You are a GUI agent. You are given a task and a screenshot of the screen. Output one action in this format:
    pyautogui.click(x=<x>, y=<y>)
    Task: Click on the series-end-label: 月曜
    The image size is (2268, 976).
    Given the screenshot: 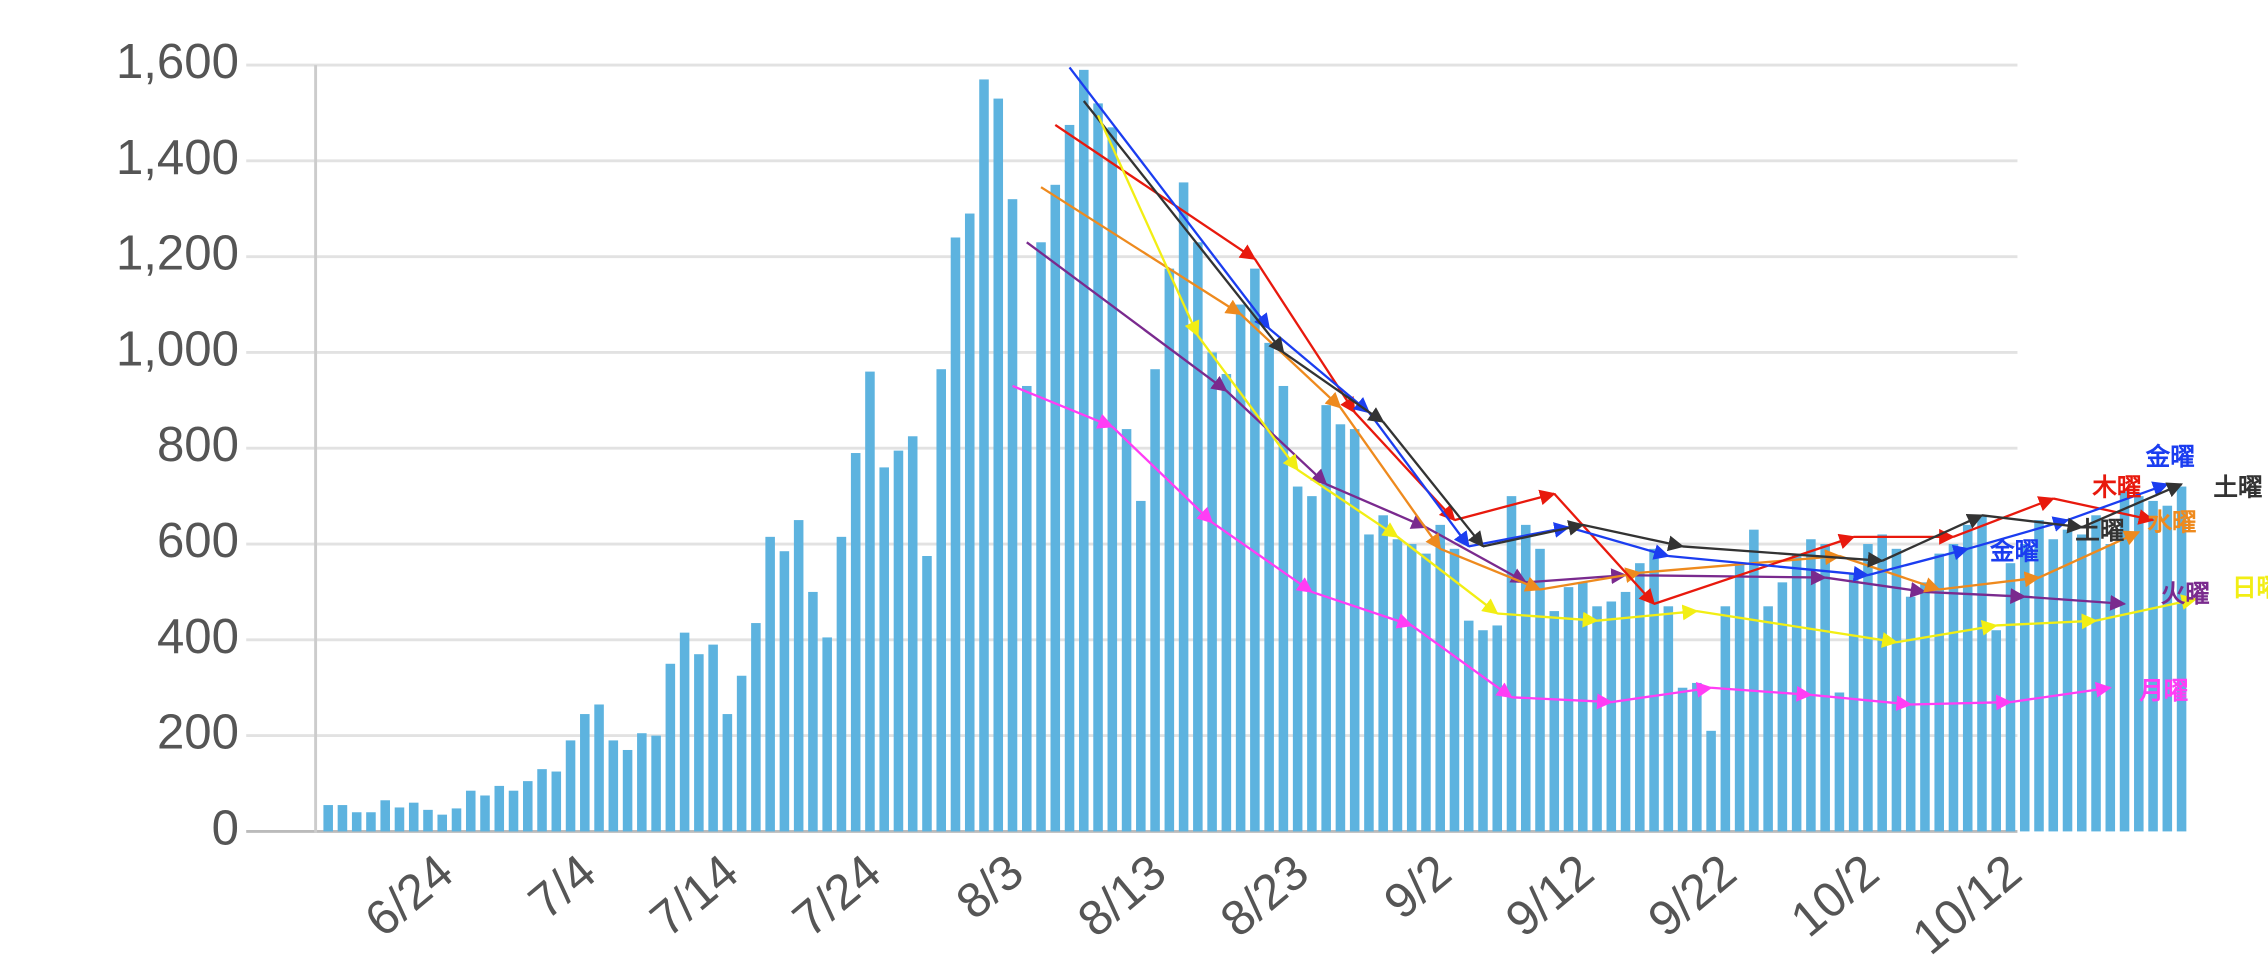 What is the action you would take?
    pyautogui.click(x=2163, y=690)
    